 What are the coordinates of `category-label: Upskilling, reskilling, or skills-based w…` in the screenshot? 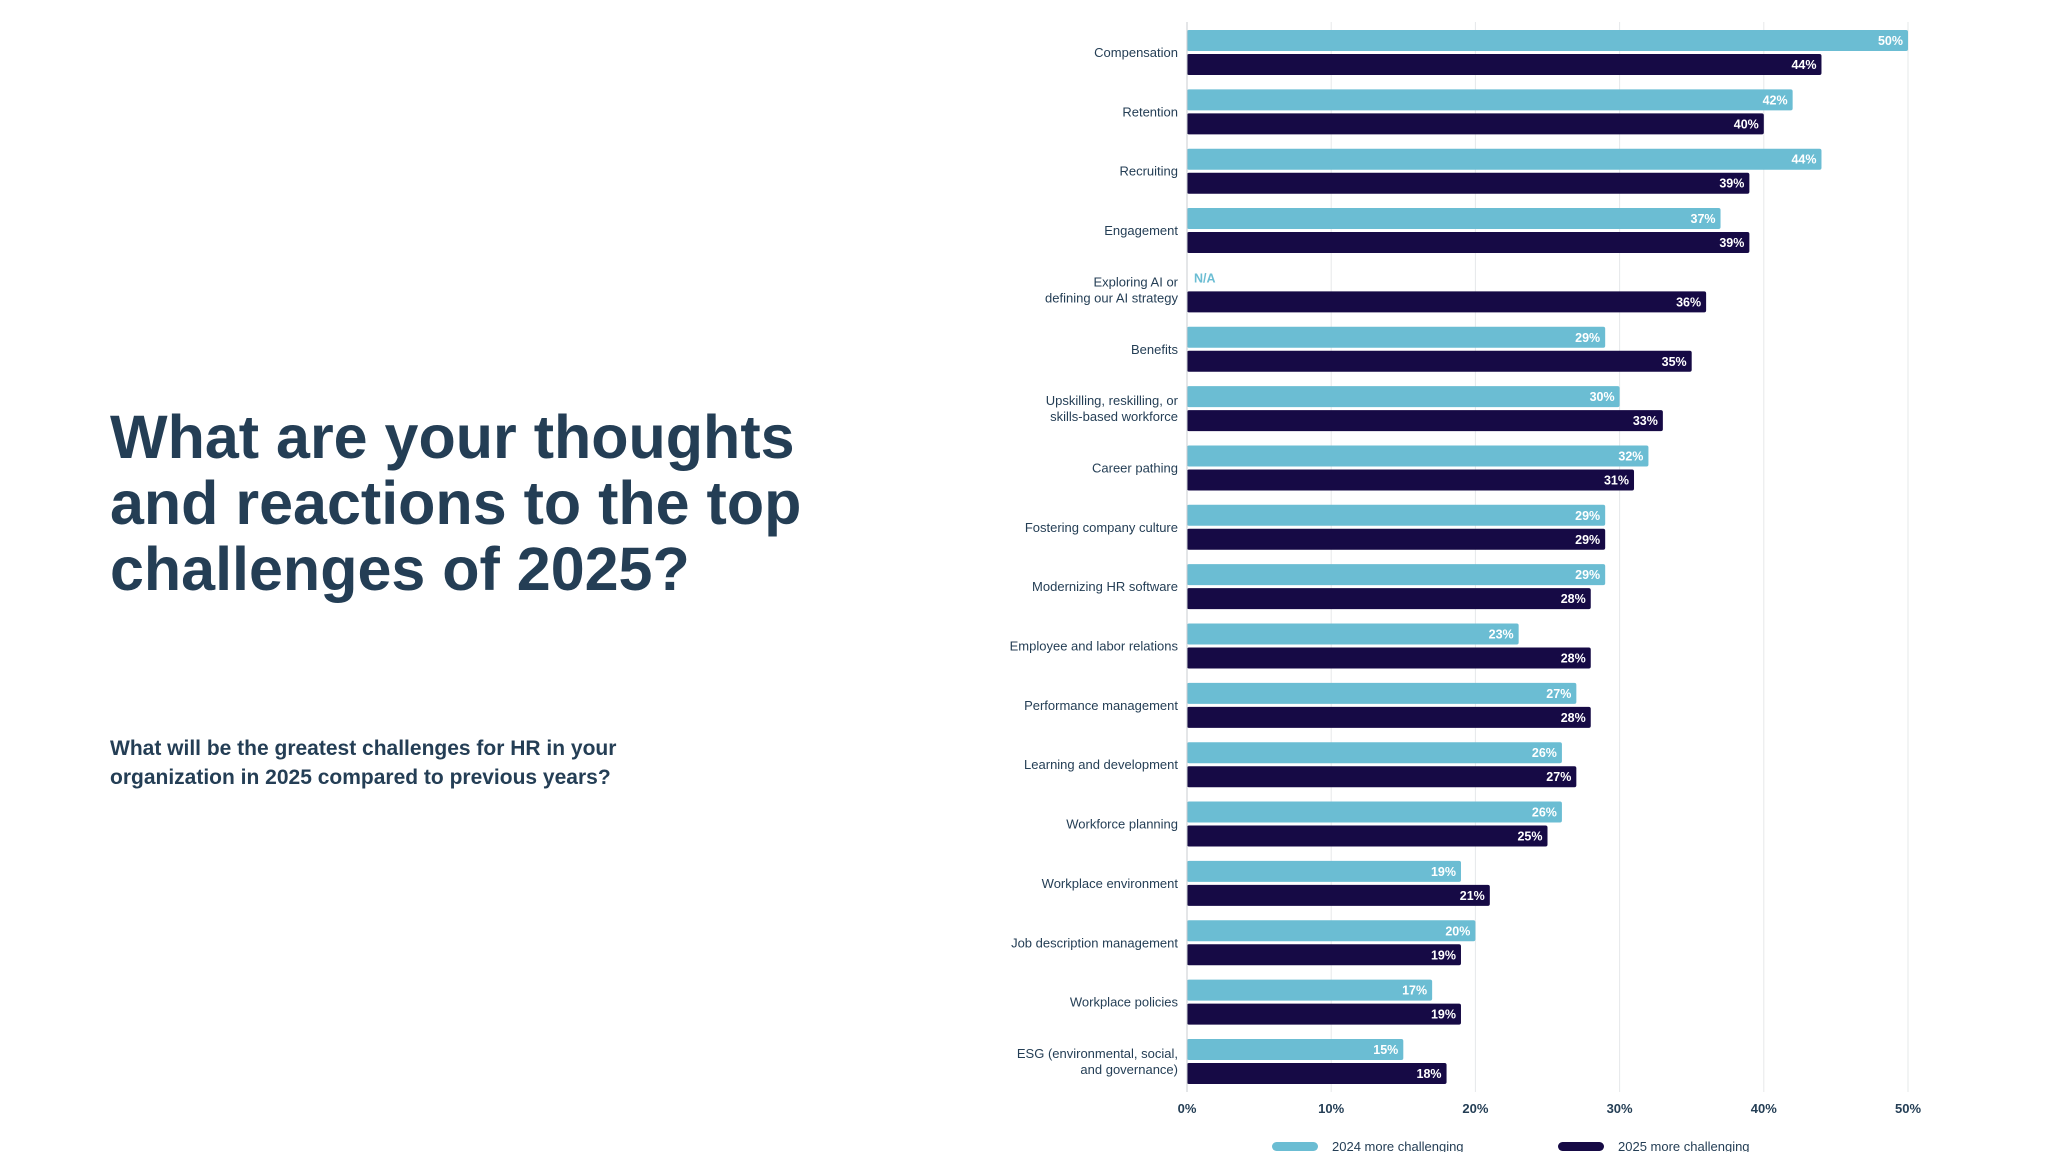 It's located at (1112, 408).